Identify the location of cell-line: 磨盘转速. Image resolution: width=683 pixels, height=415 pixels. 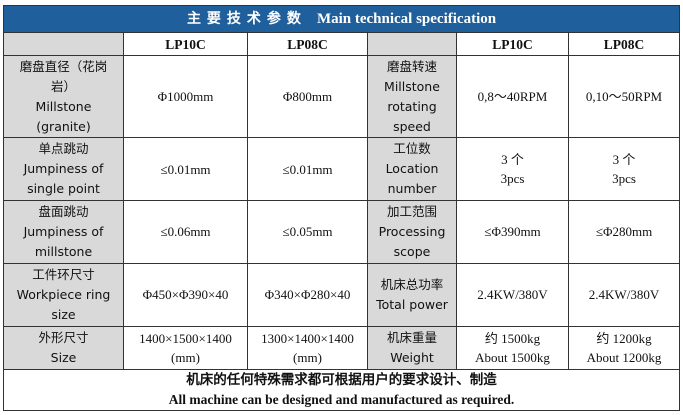
(411, 66).